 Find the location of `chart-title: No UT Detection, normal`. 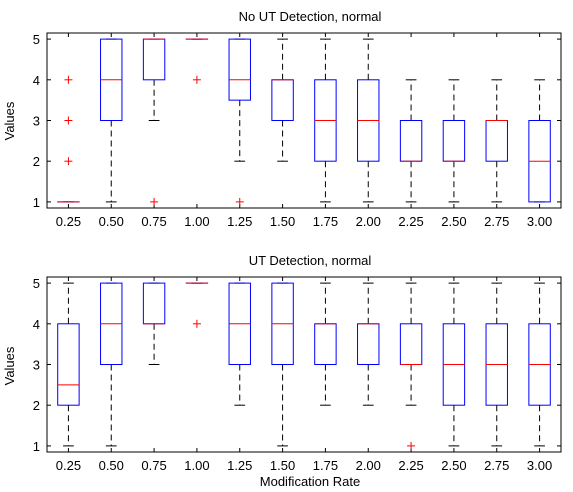

chart-title: No UT Detection, normal is located at coordinates (310, 16).